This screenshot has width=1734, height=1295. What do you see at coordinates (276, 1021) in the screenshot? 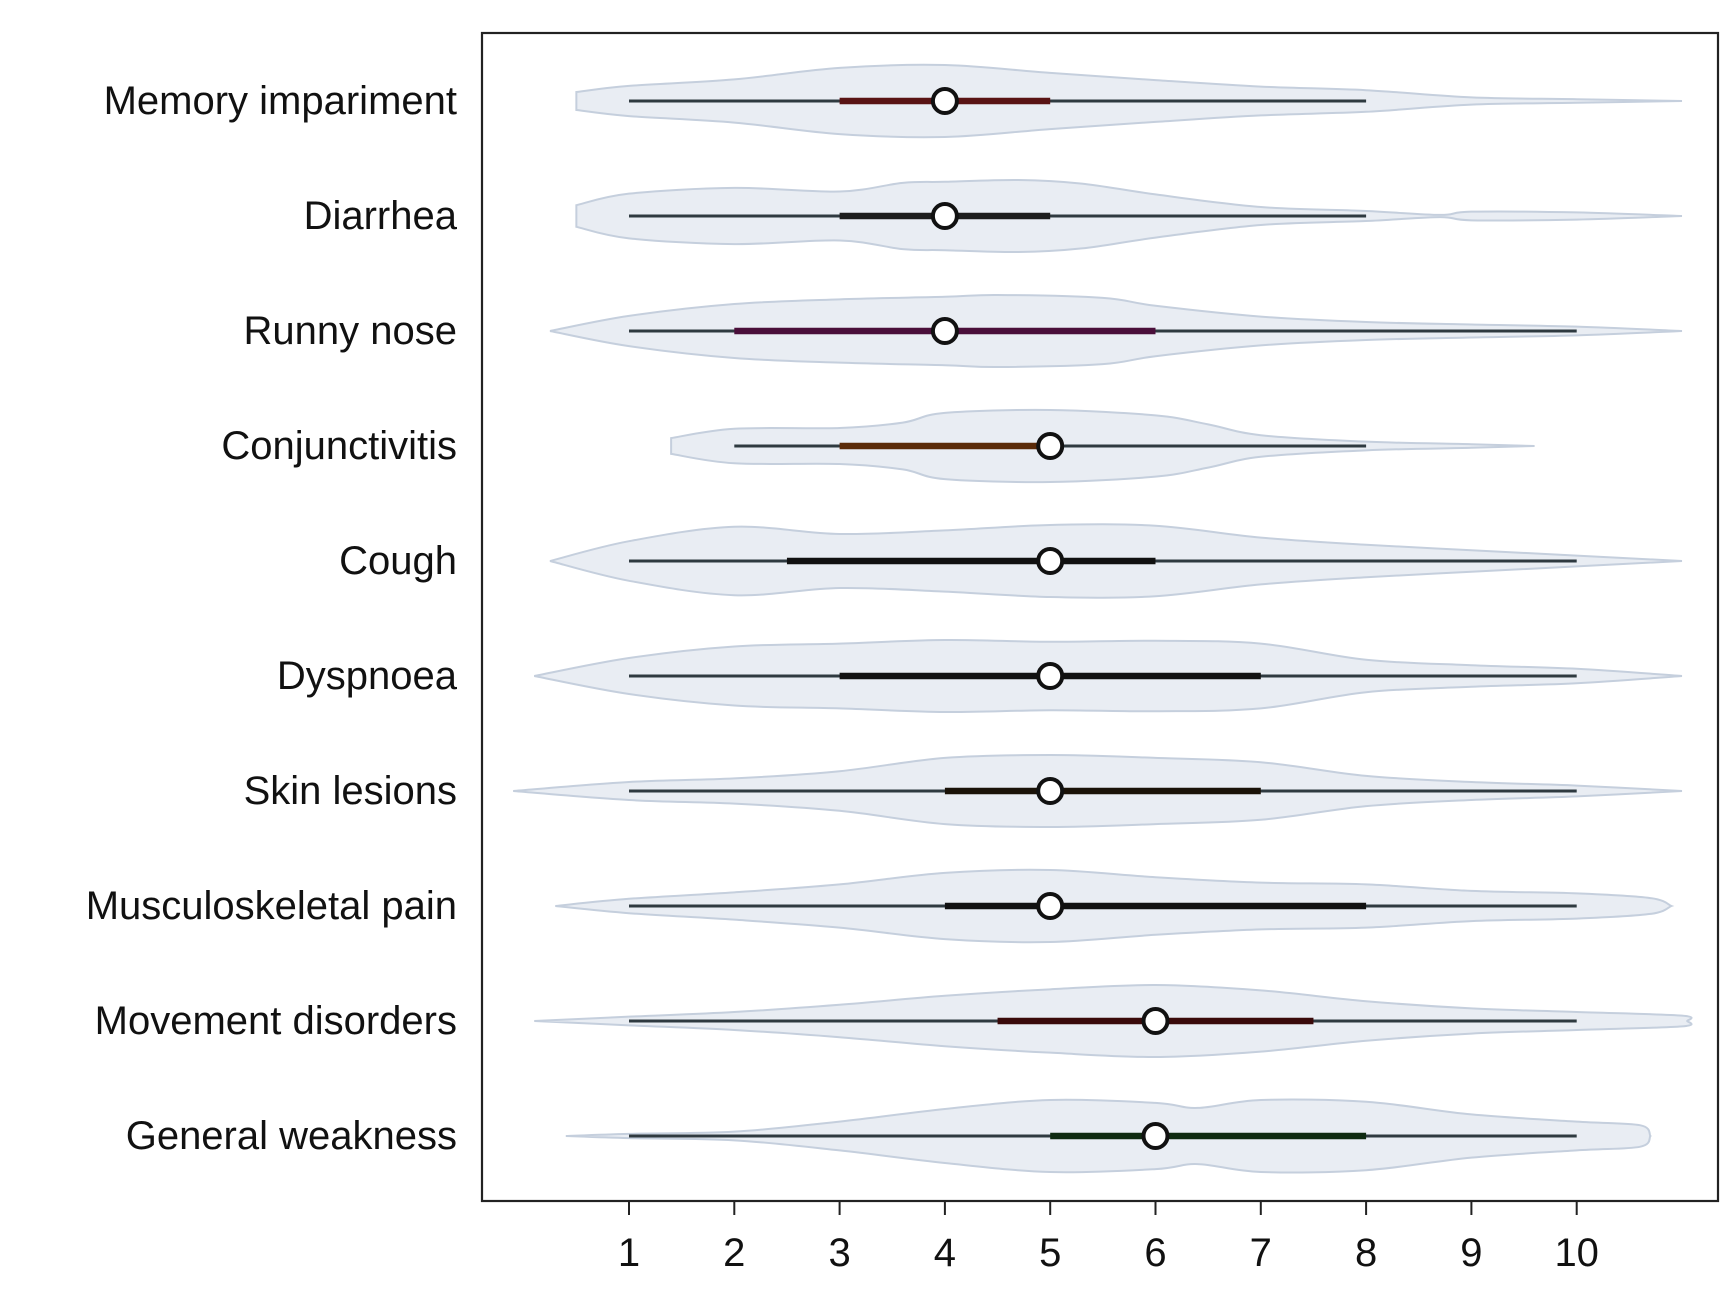
I see `category-label: Movement disorders` at bounding box center [276, 1021].